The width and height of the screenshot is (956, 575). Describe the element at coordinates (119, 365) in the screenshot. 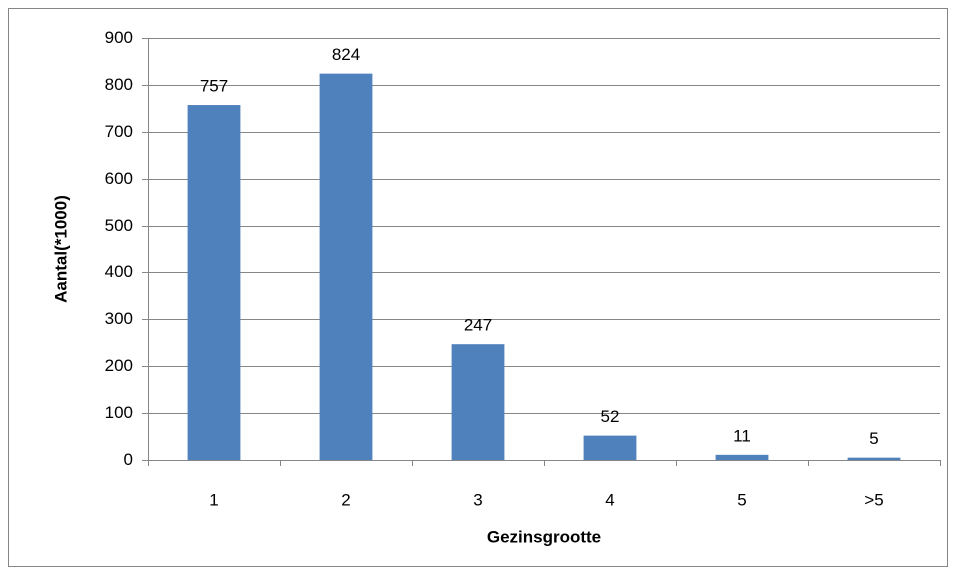

I see `y-tick-label: 200` at that location.